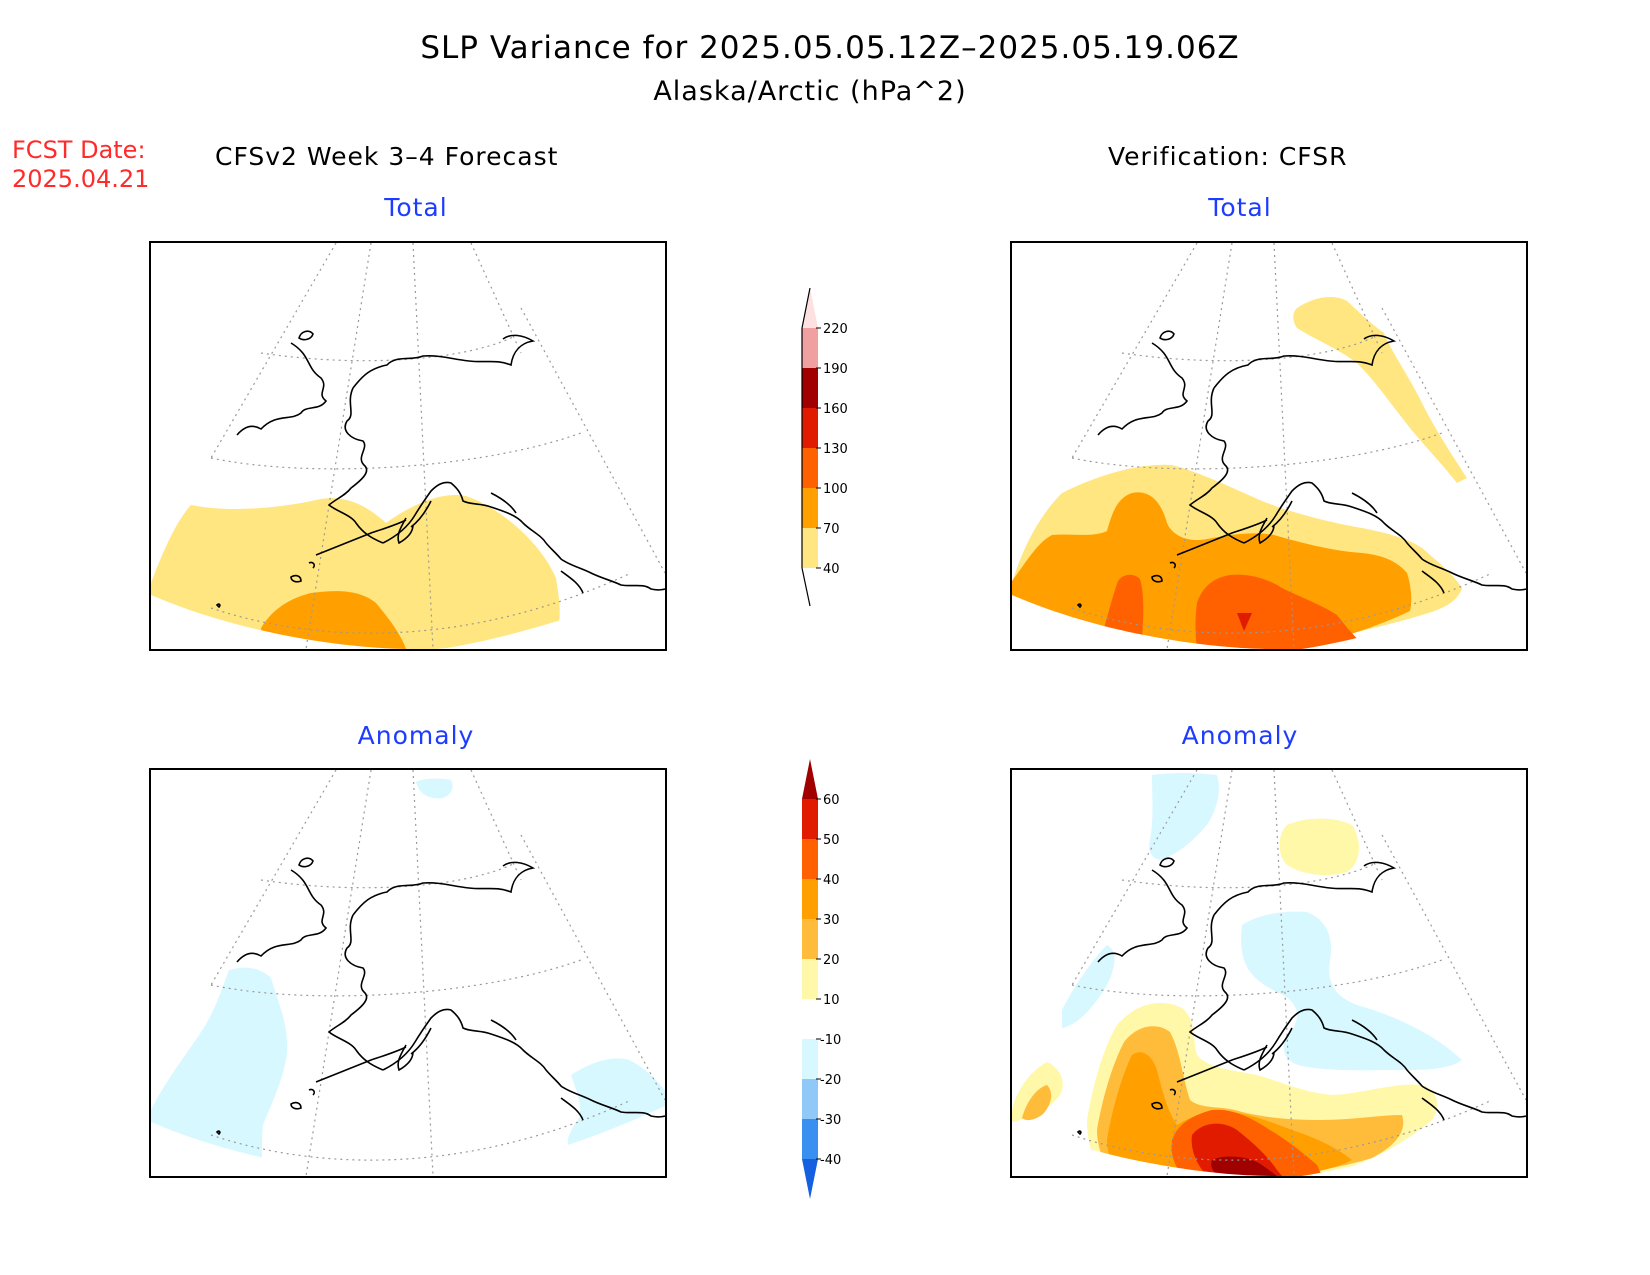 The image size is (1650, 1275). What do you see at coordinates (79, 150) in the screenshot?
I see `forecast-date-label: FCST Date:` at bounding box center [79, 150].